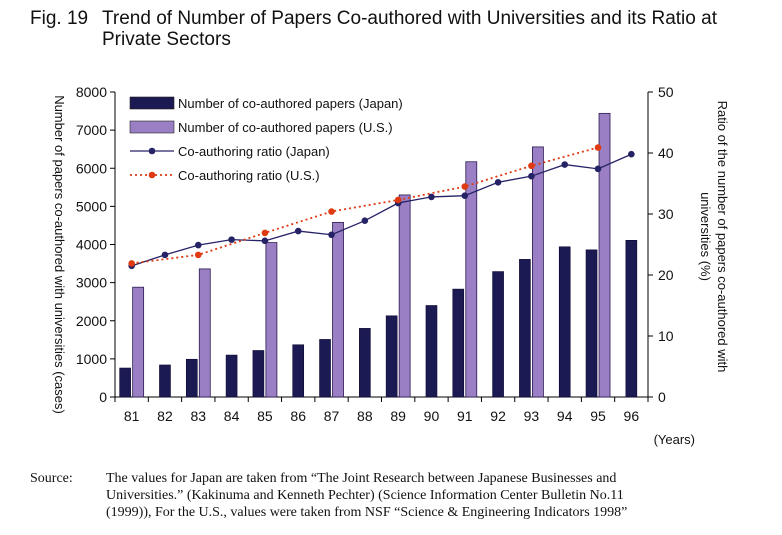 The width and height of the screenshot is (782, 535). What do you see at coordinates (674, 439) in the screenshot?
I see `x-axis-label: (Years)` at bounding box center [674, 439].